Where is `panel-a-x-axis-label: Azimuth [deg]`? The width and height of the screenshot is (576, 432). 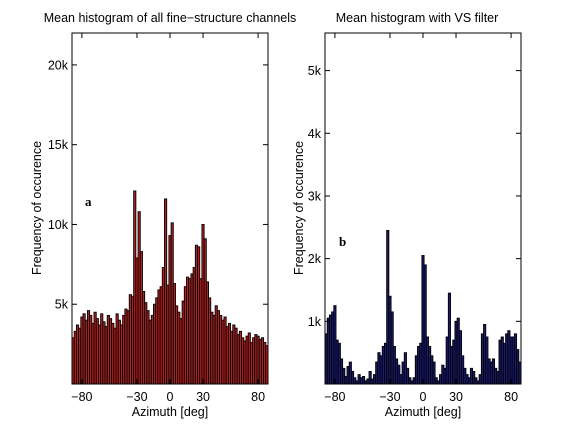
panel-a-x-axis-label: Azimuth [deg] is located at coordinates (170, 412).